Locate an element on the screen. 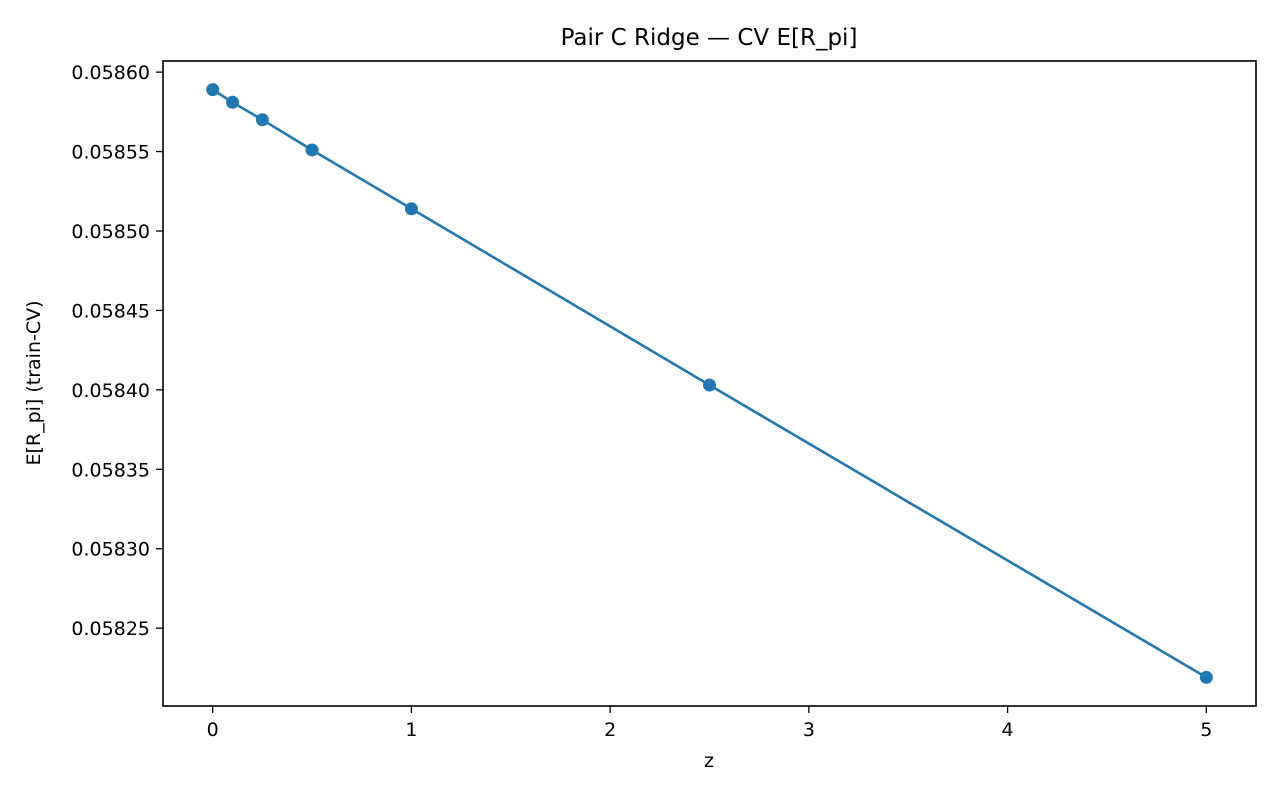 This screenshot has height=804, width=1280. x-tick-label: 0 is located at coordinates (213, 730).